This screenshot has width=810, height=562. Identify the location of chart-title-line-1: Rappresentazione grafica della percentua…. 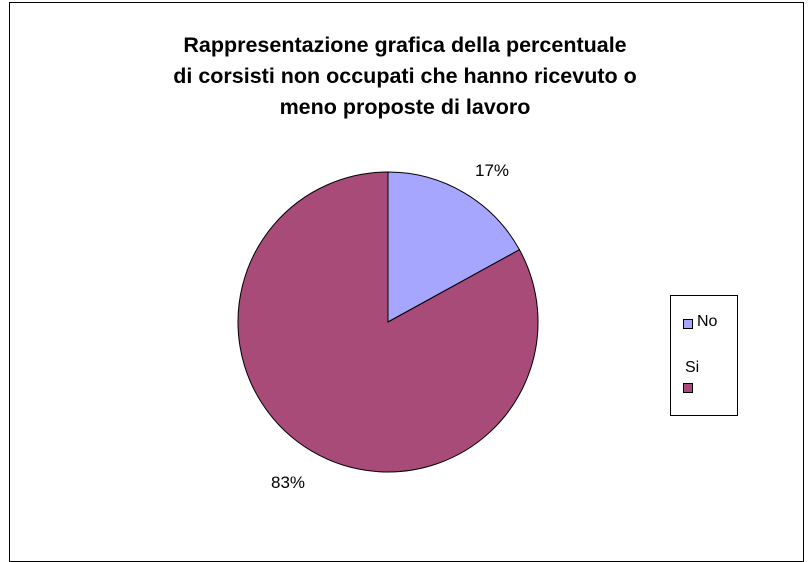
(405, 45).